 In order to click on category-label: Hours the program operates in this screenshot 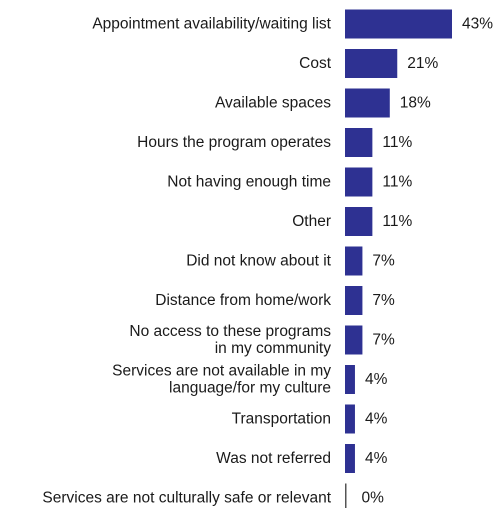, I will do `click(234, 142)`.